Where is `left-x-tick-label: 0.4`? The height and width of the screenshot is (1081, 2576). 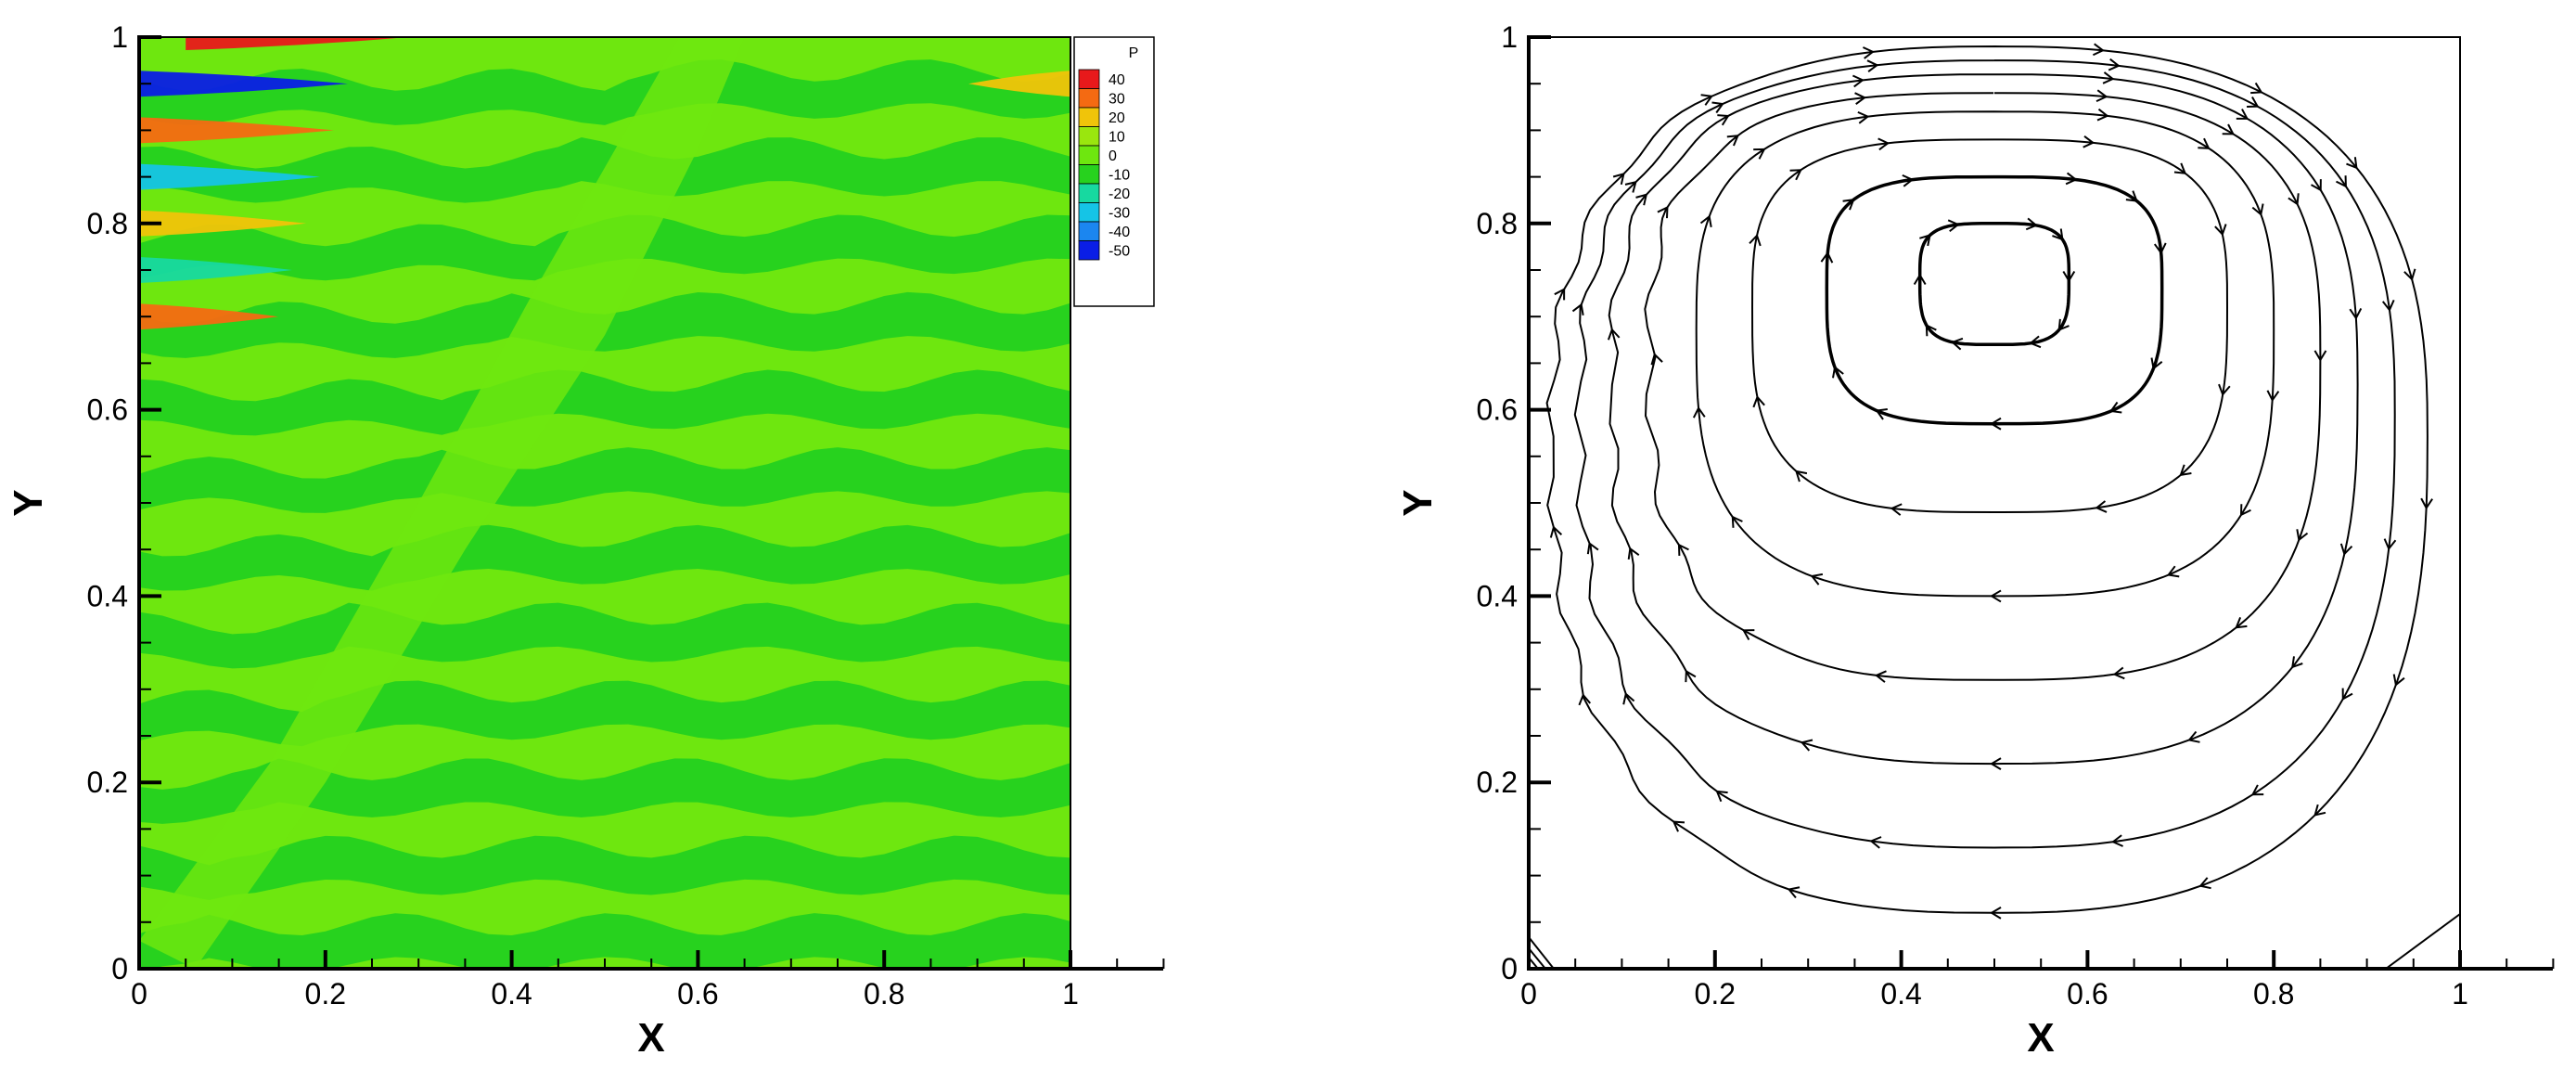
left-x-tick-label: 0.4 is located at coordinates (511, 993).